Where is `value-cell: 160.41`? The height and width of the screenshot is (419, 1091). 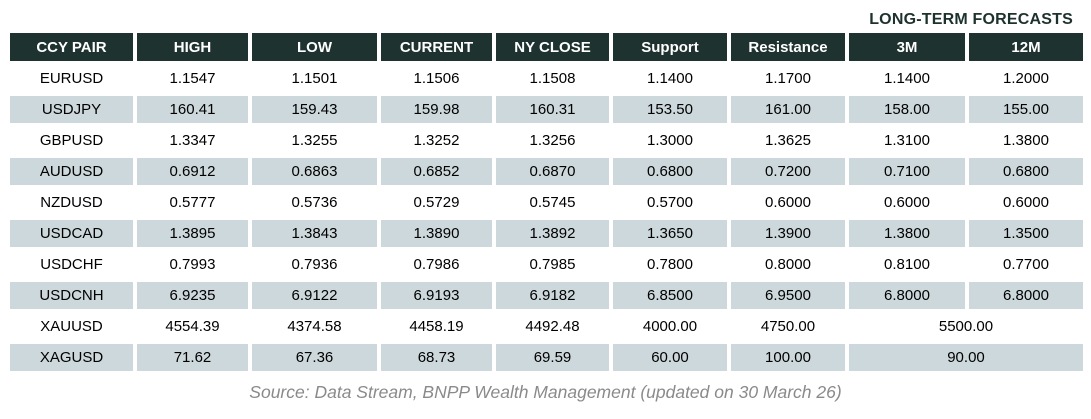 value-cell: 160.41 is located at coordinates (192, 109).